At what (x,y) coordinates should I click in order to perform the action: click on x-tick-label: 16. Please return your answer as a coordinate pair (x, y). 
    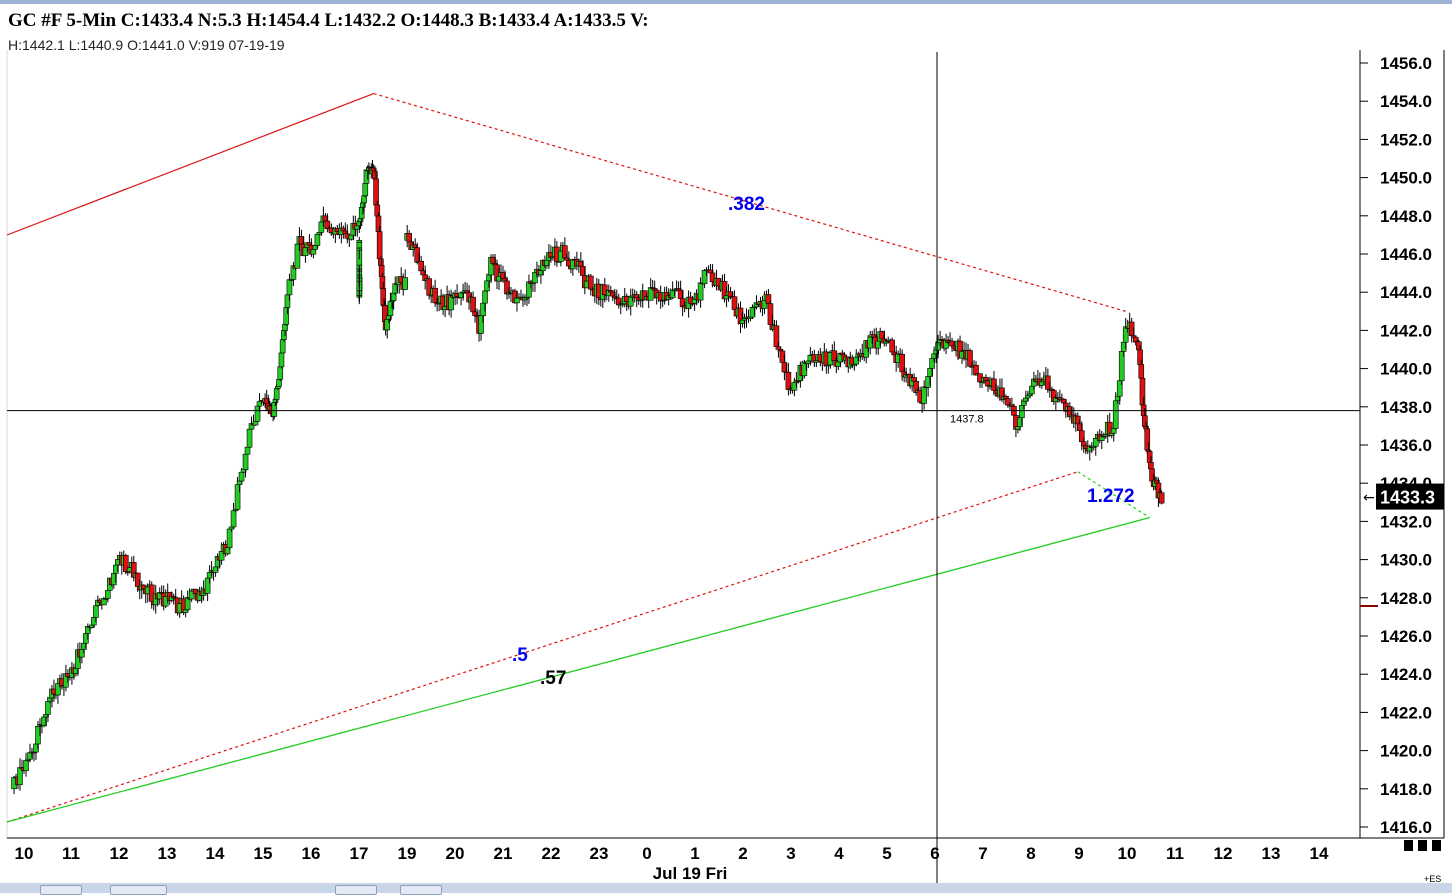
    Looking at the image, I should click on (311, 853).